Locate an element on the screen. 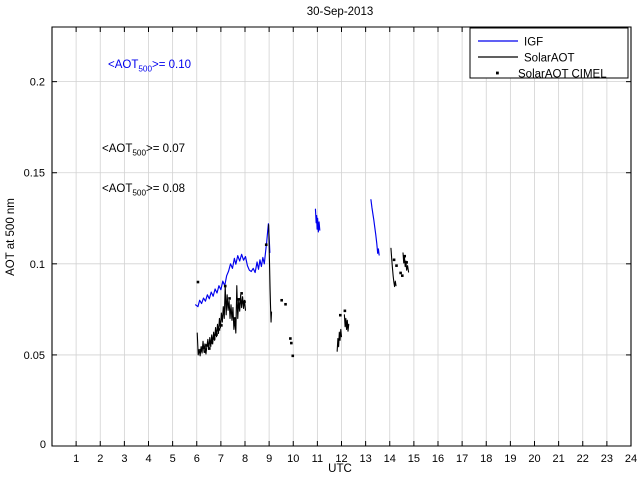  x-tick-label: 0 is located at coordinates (43, 445).